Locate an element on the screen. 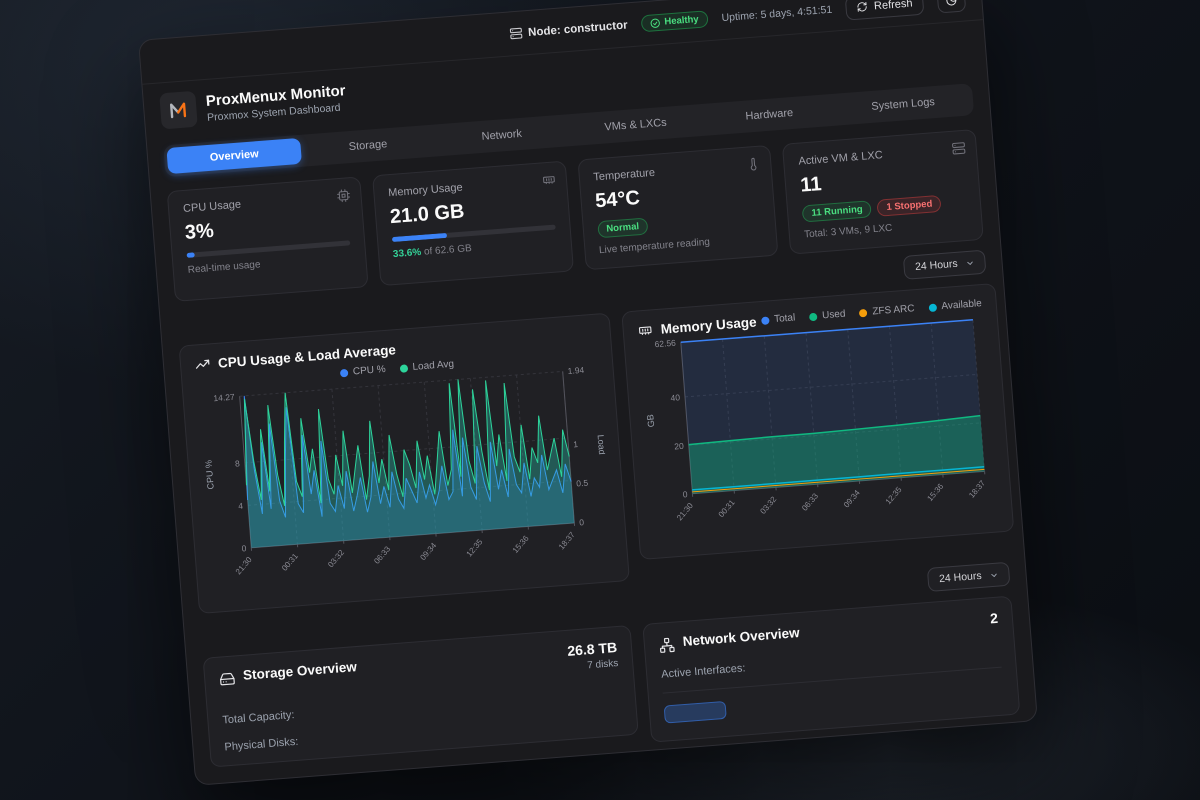 The image size is (1200, 800). svg-text: Load is located at coordinates (602, 444).